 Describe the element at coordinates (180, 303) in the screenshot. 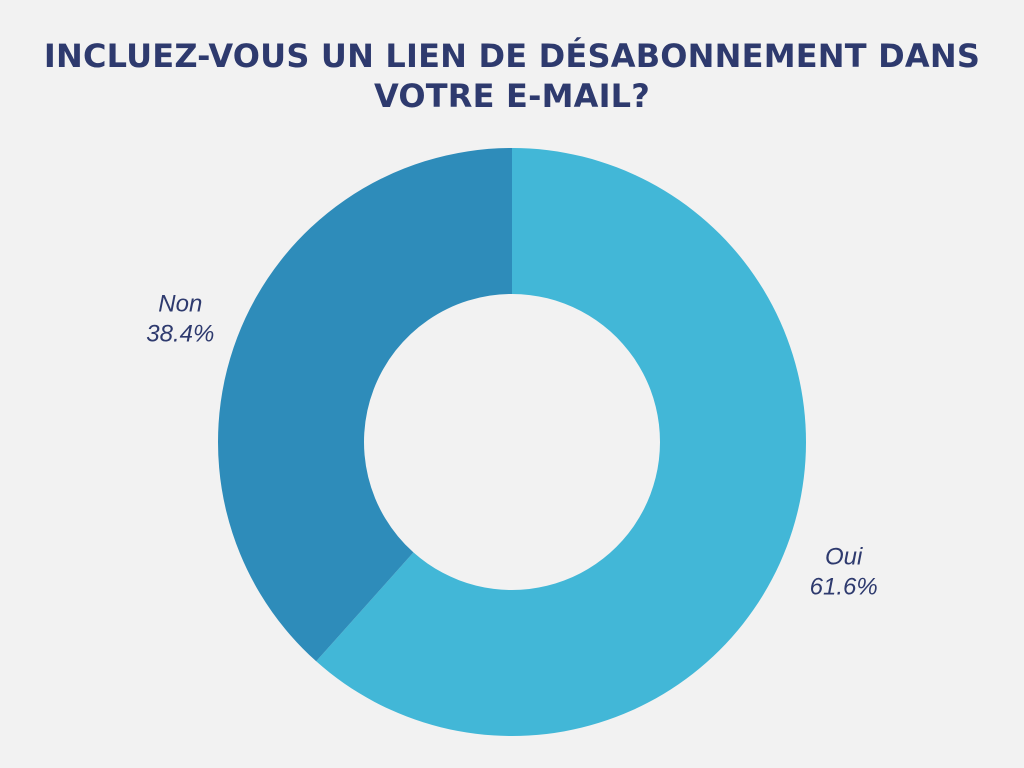

I see `slice-label-name: Non` at that location.